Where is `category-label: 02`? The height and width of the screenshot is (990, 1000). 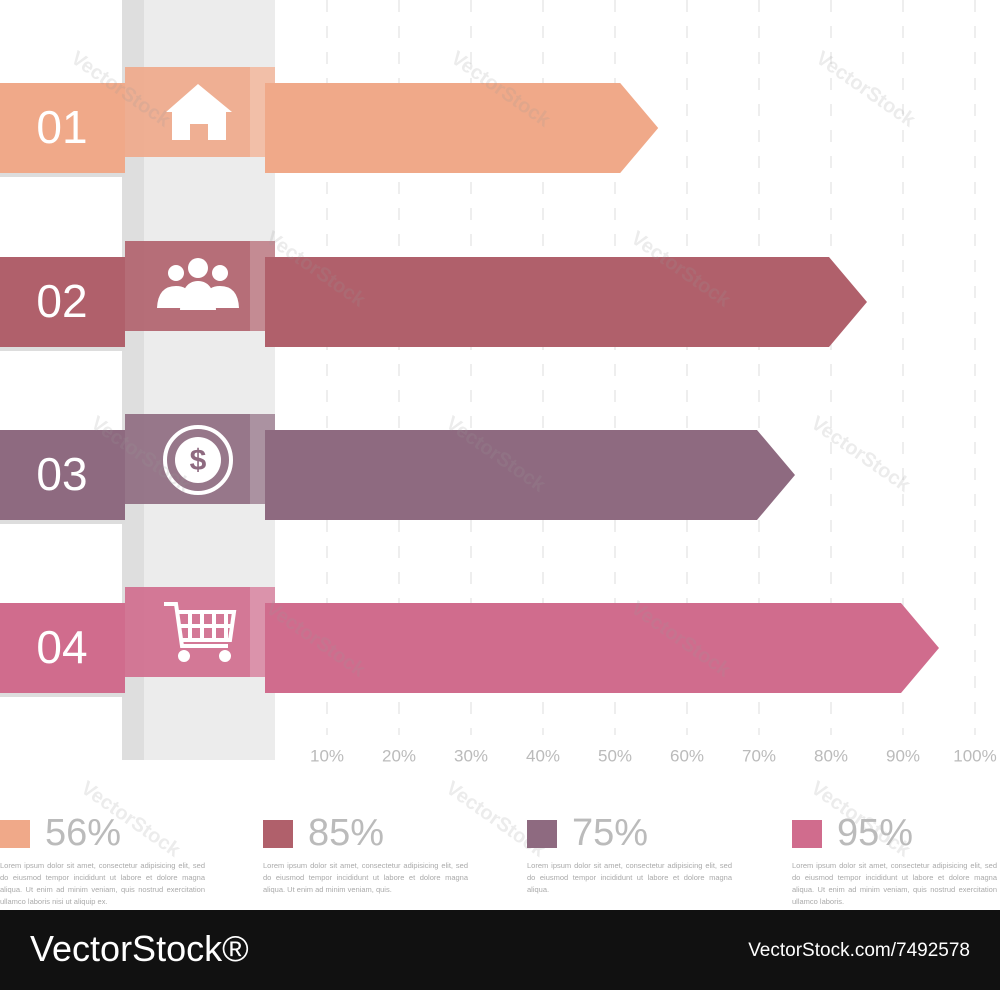 category-label: 02 is located at coordinates (61, 301).